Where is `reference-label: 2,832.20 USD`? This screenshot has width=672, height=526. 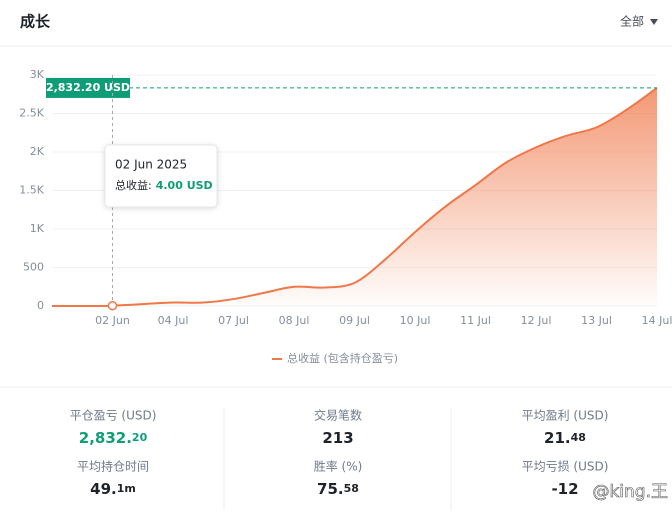 reference-label: 2,832.20 USD is located at coordinates (88, 87).